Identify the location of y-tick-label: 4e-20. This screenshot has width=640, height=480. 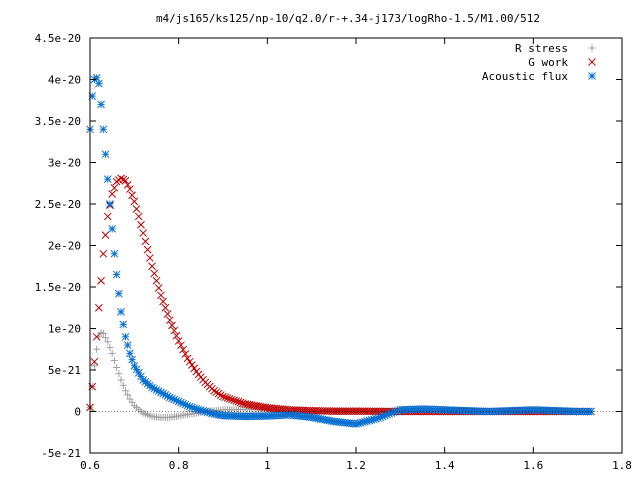
(64, 80).